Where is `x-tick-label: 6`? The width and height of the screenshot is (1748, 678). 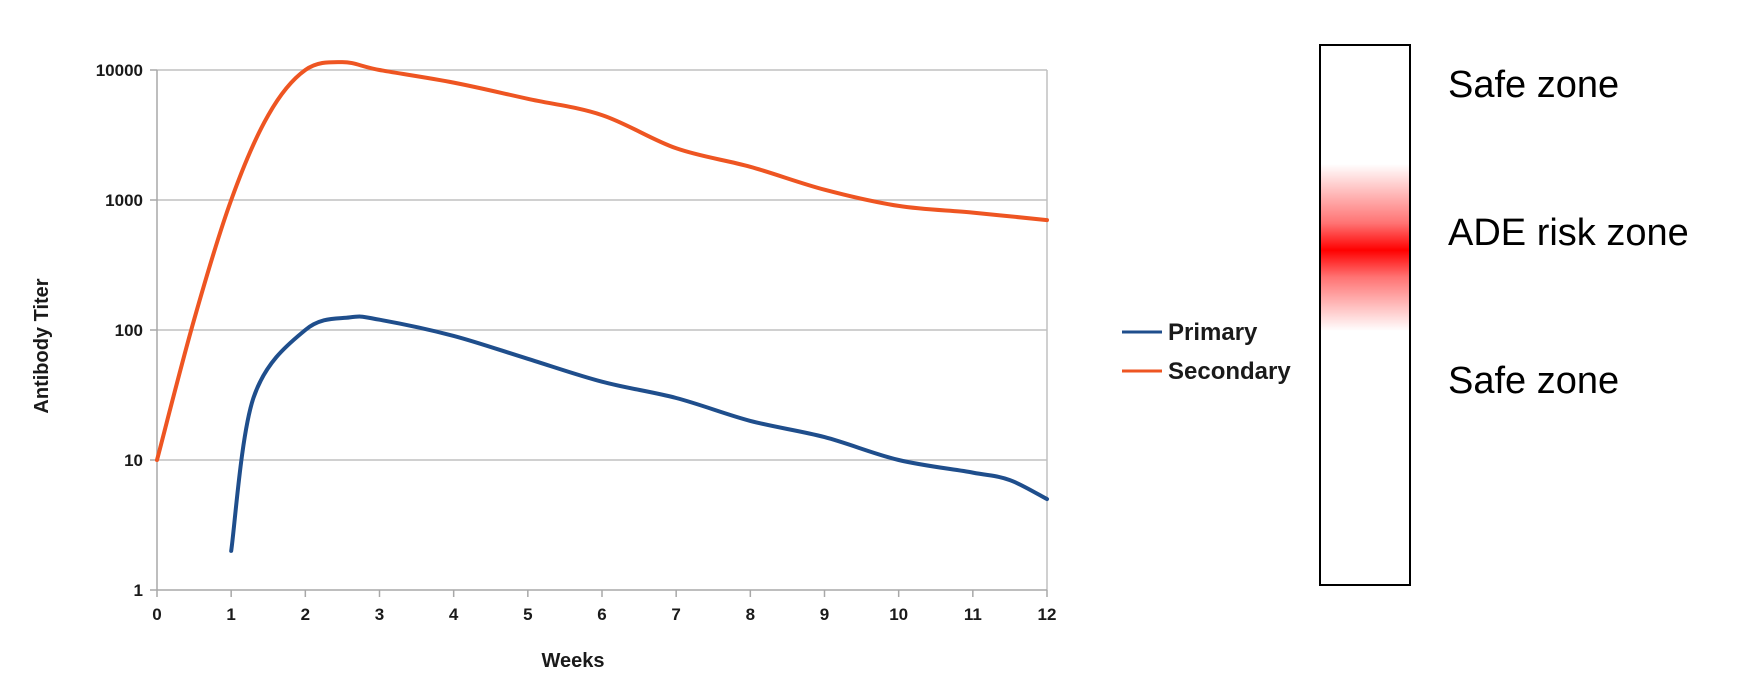
x-tick-label: 6 is located at coordinates (601, 614).